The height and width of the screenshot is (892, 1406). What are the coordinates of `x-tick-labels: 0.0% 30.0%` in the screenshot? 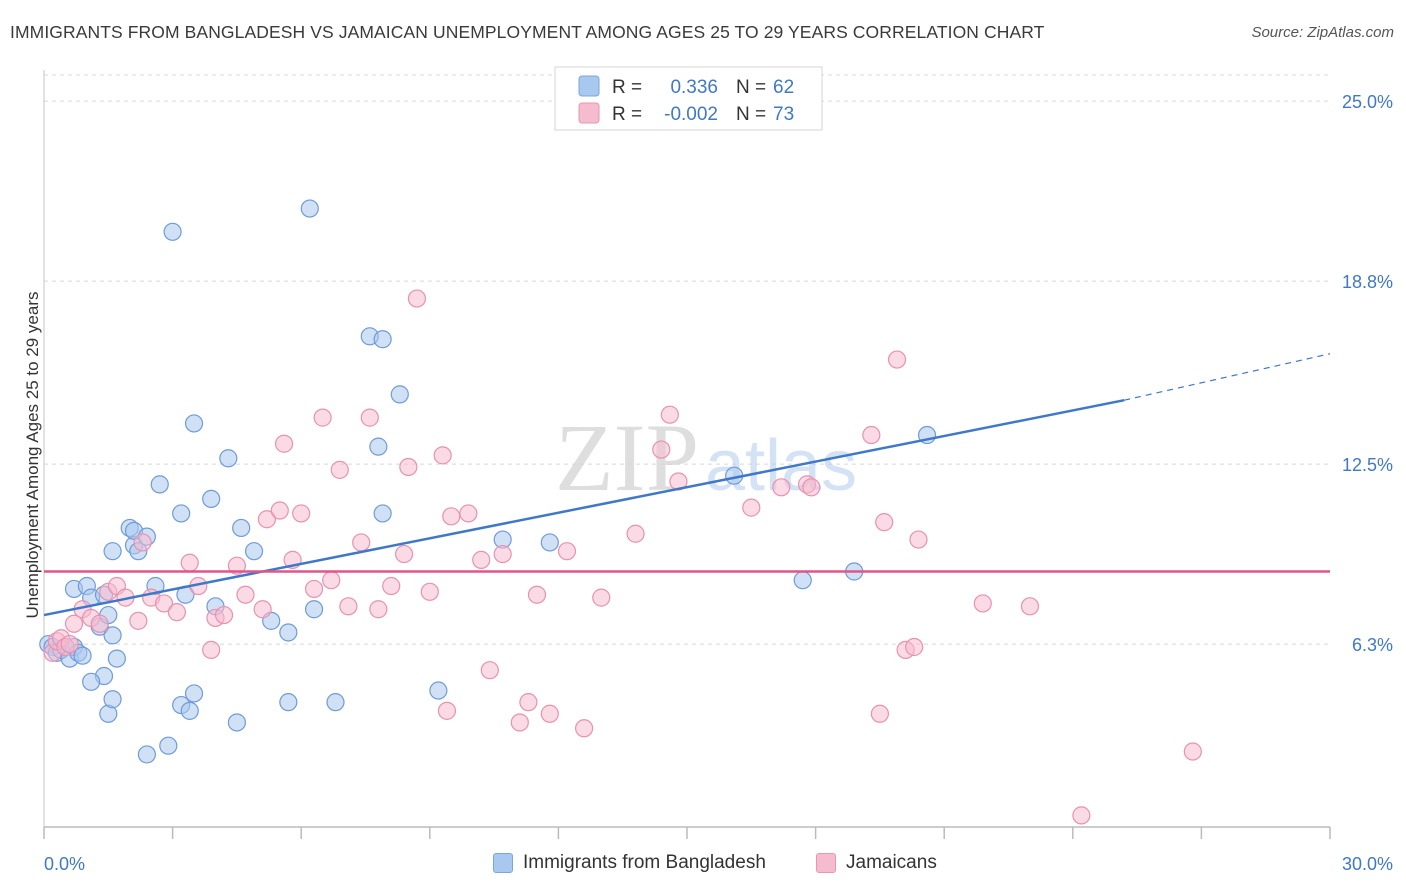 It's located at (718, 864).